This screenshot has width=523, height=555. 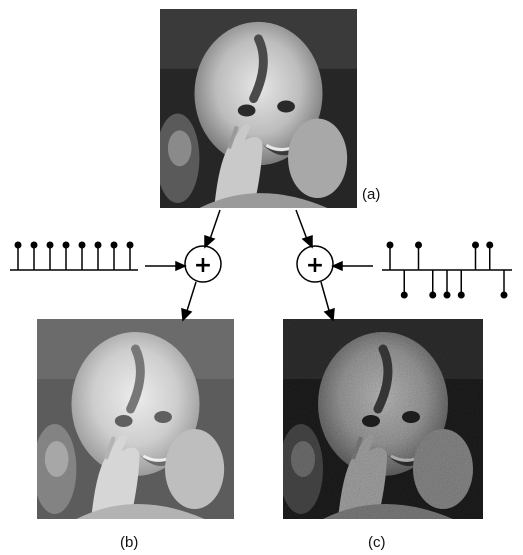 I want to click on image-c-noisy, so click(x=383, y=419).